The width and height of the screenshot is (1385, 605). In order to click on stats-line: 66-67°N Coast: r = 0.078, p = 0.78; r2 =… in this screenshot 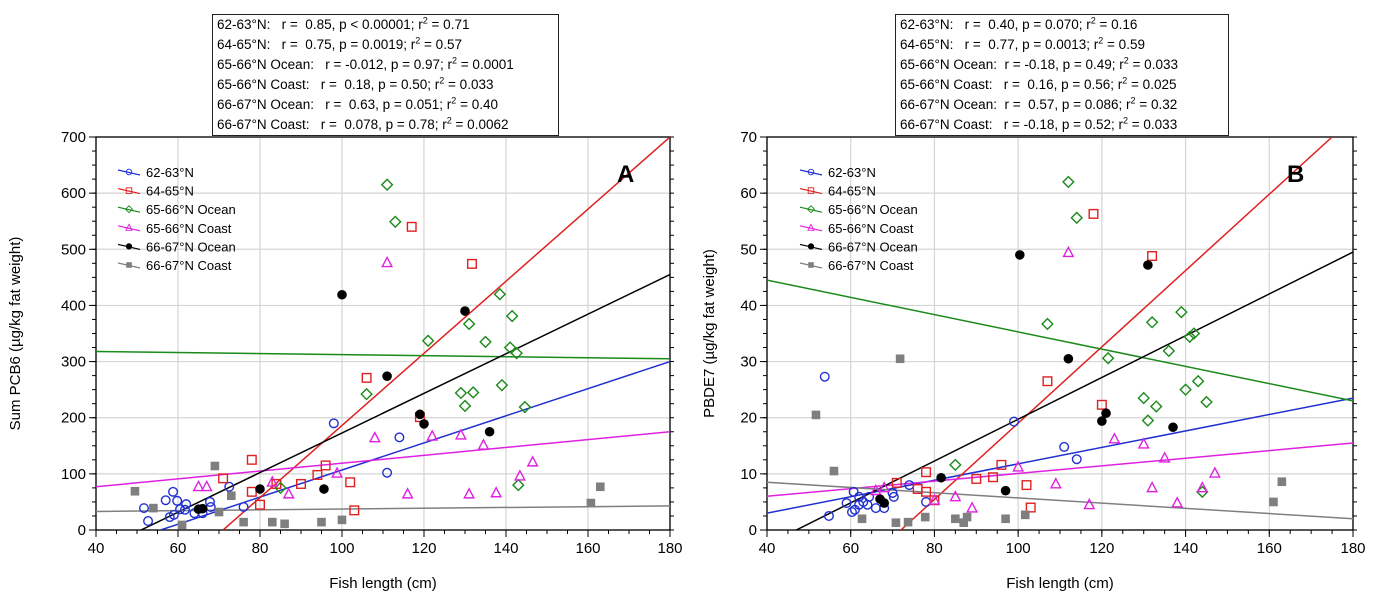, I will do `click(385, 125)`.